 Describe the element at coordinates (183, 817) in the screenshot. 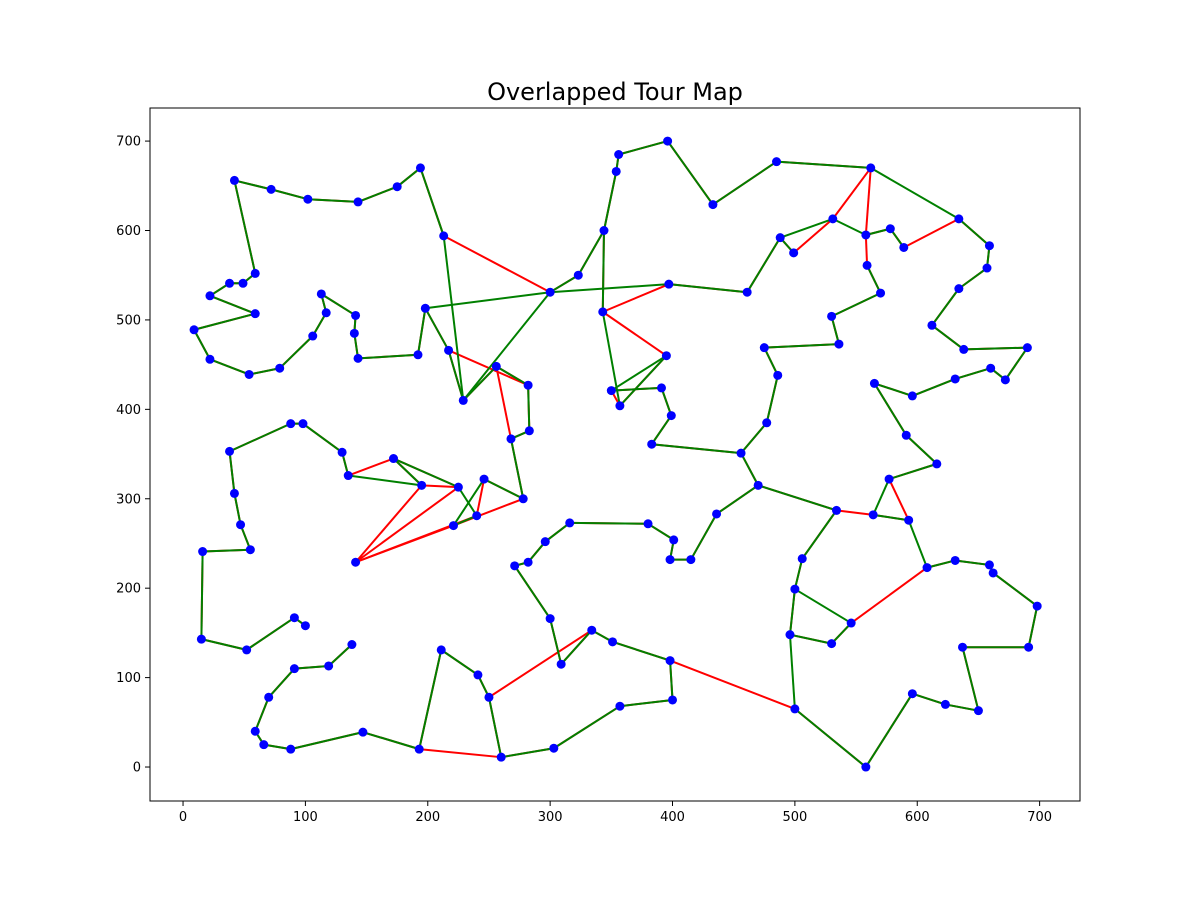

I see `x-tick-label: 0` at that location.